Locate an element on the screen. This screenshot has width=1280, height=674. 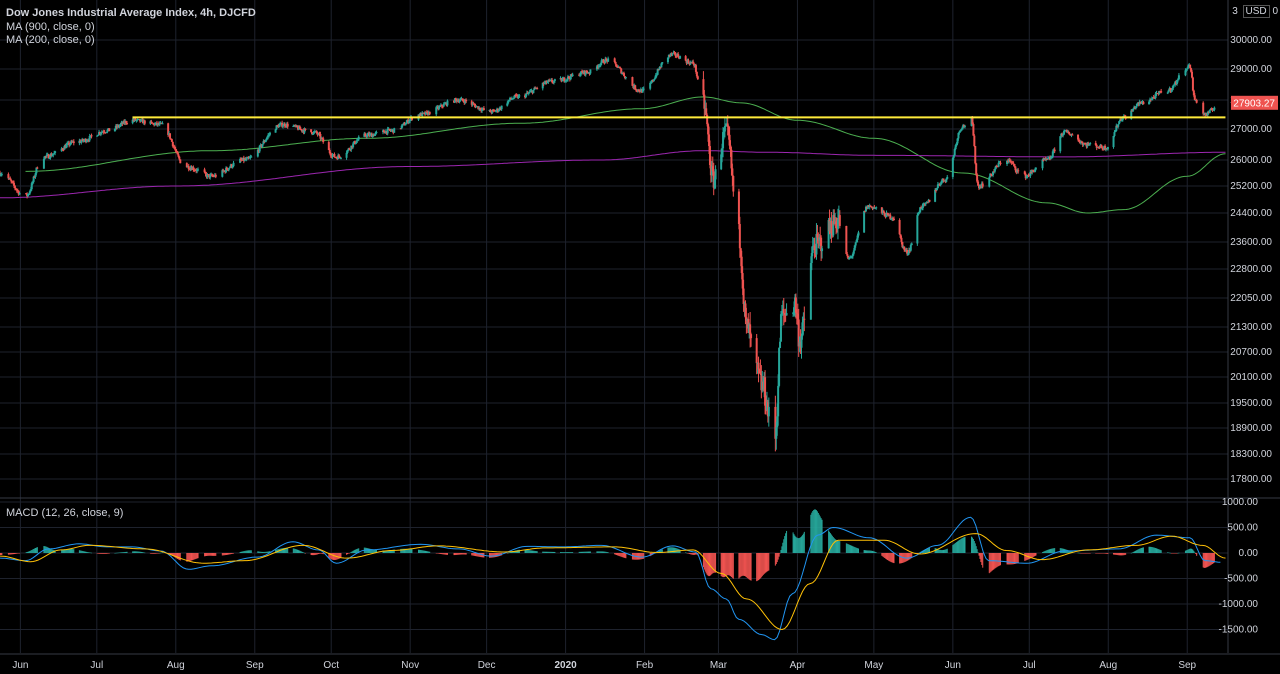
price-axis-tick: 20100.00 is located at coordinates (1251, 377).